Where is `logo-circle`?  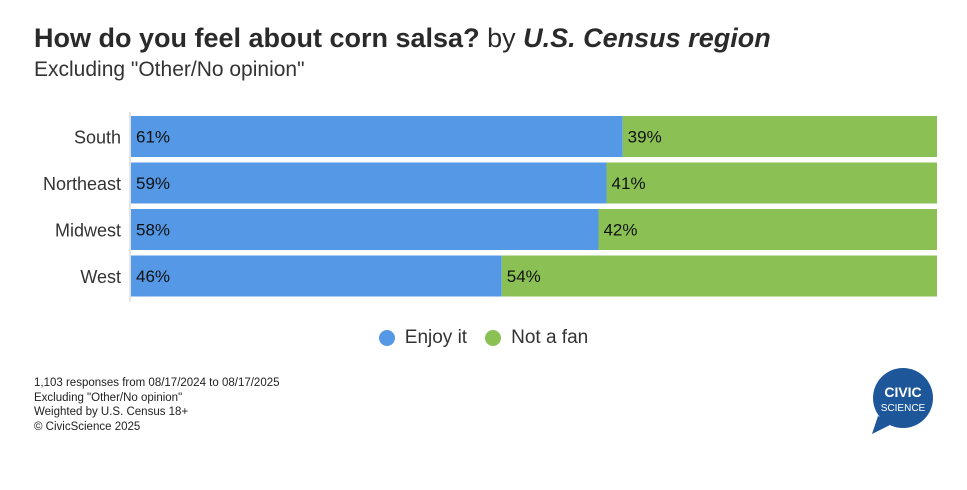 logo-circle is located at coordinates (903, 398).